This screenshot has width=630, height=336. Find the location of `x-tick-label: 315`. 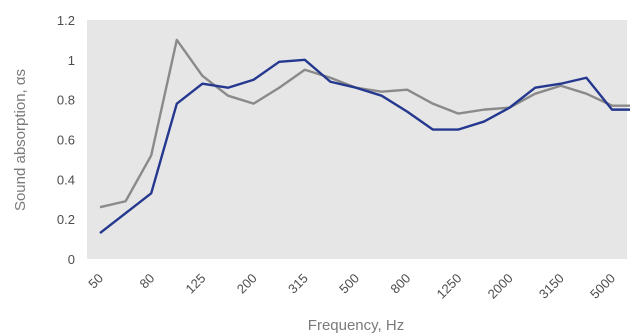

x-tick-label: 315 is located at coordinates (298, 284).